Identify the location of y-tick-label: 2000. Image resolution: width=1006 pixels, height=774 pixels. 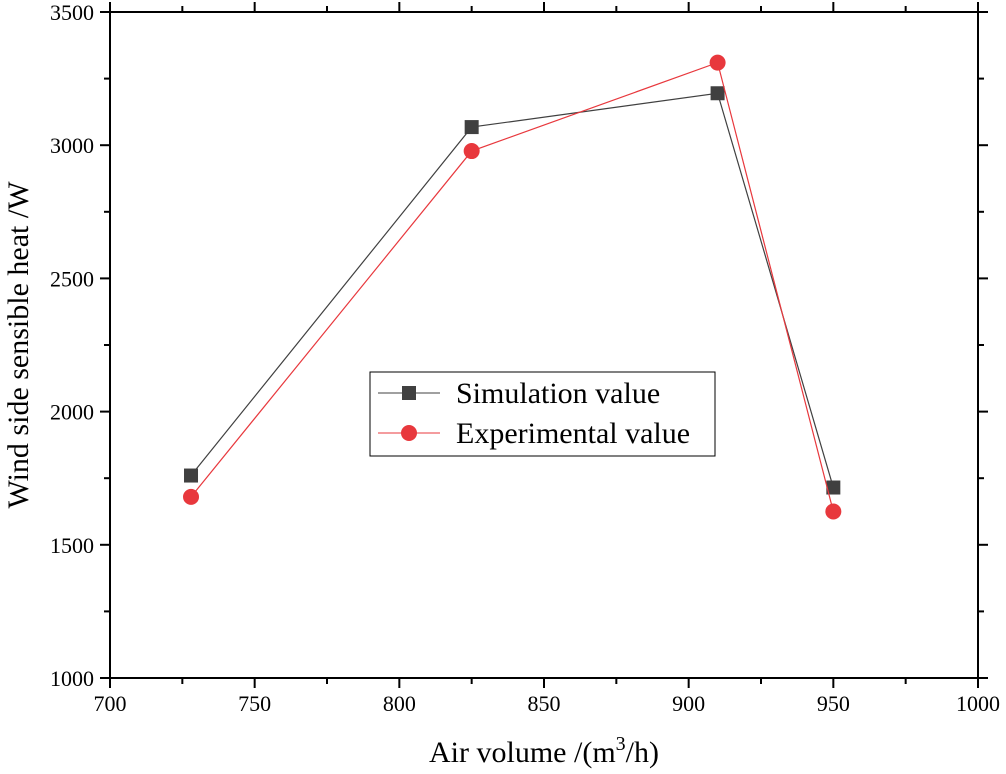
(72, 412).